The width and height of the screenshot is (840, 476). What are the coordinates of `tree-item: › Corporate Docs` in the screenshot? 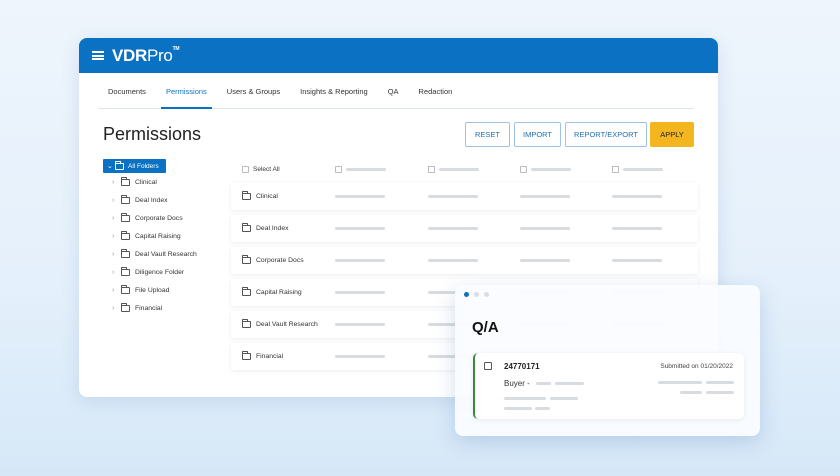 It's located at (150, 218).